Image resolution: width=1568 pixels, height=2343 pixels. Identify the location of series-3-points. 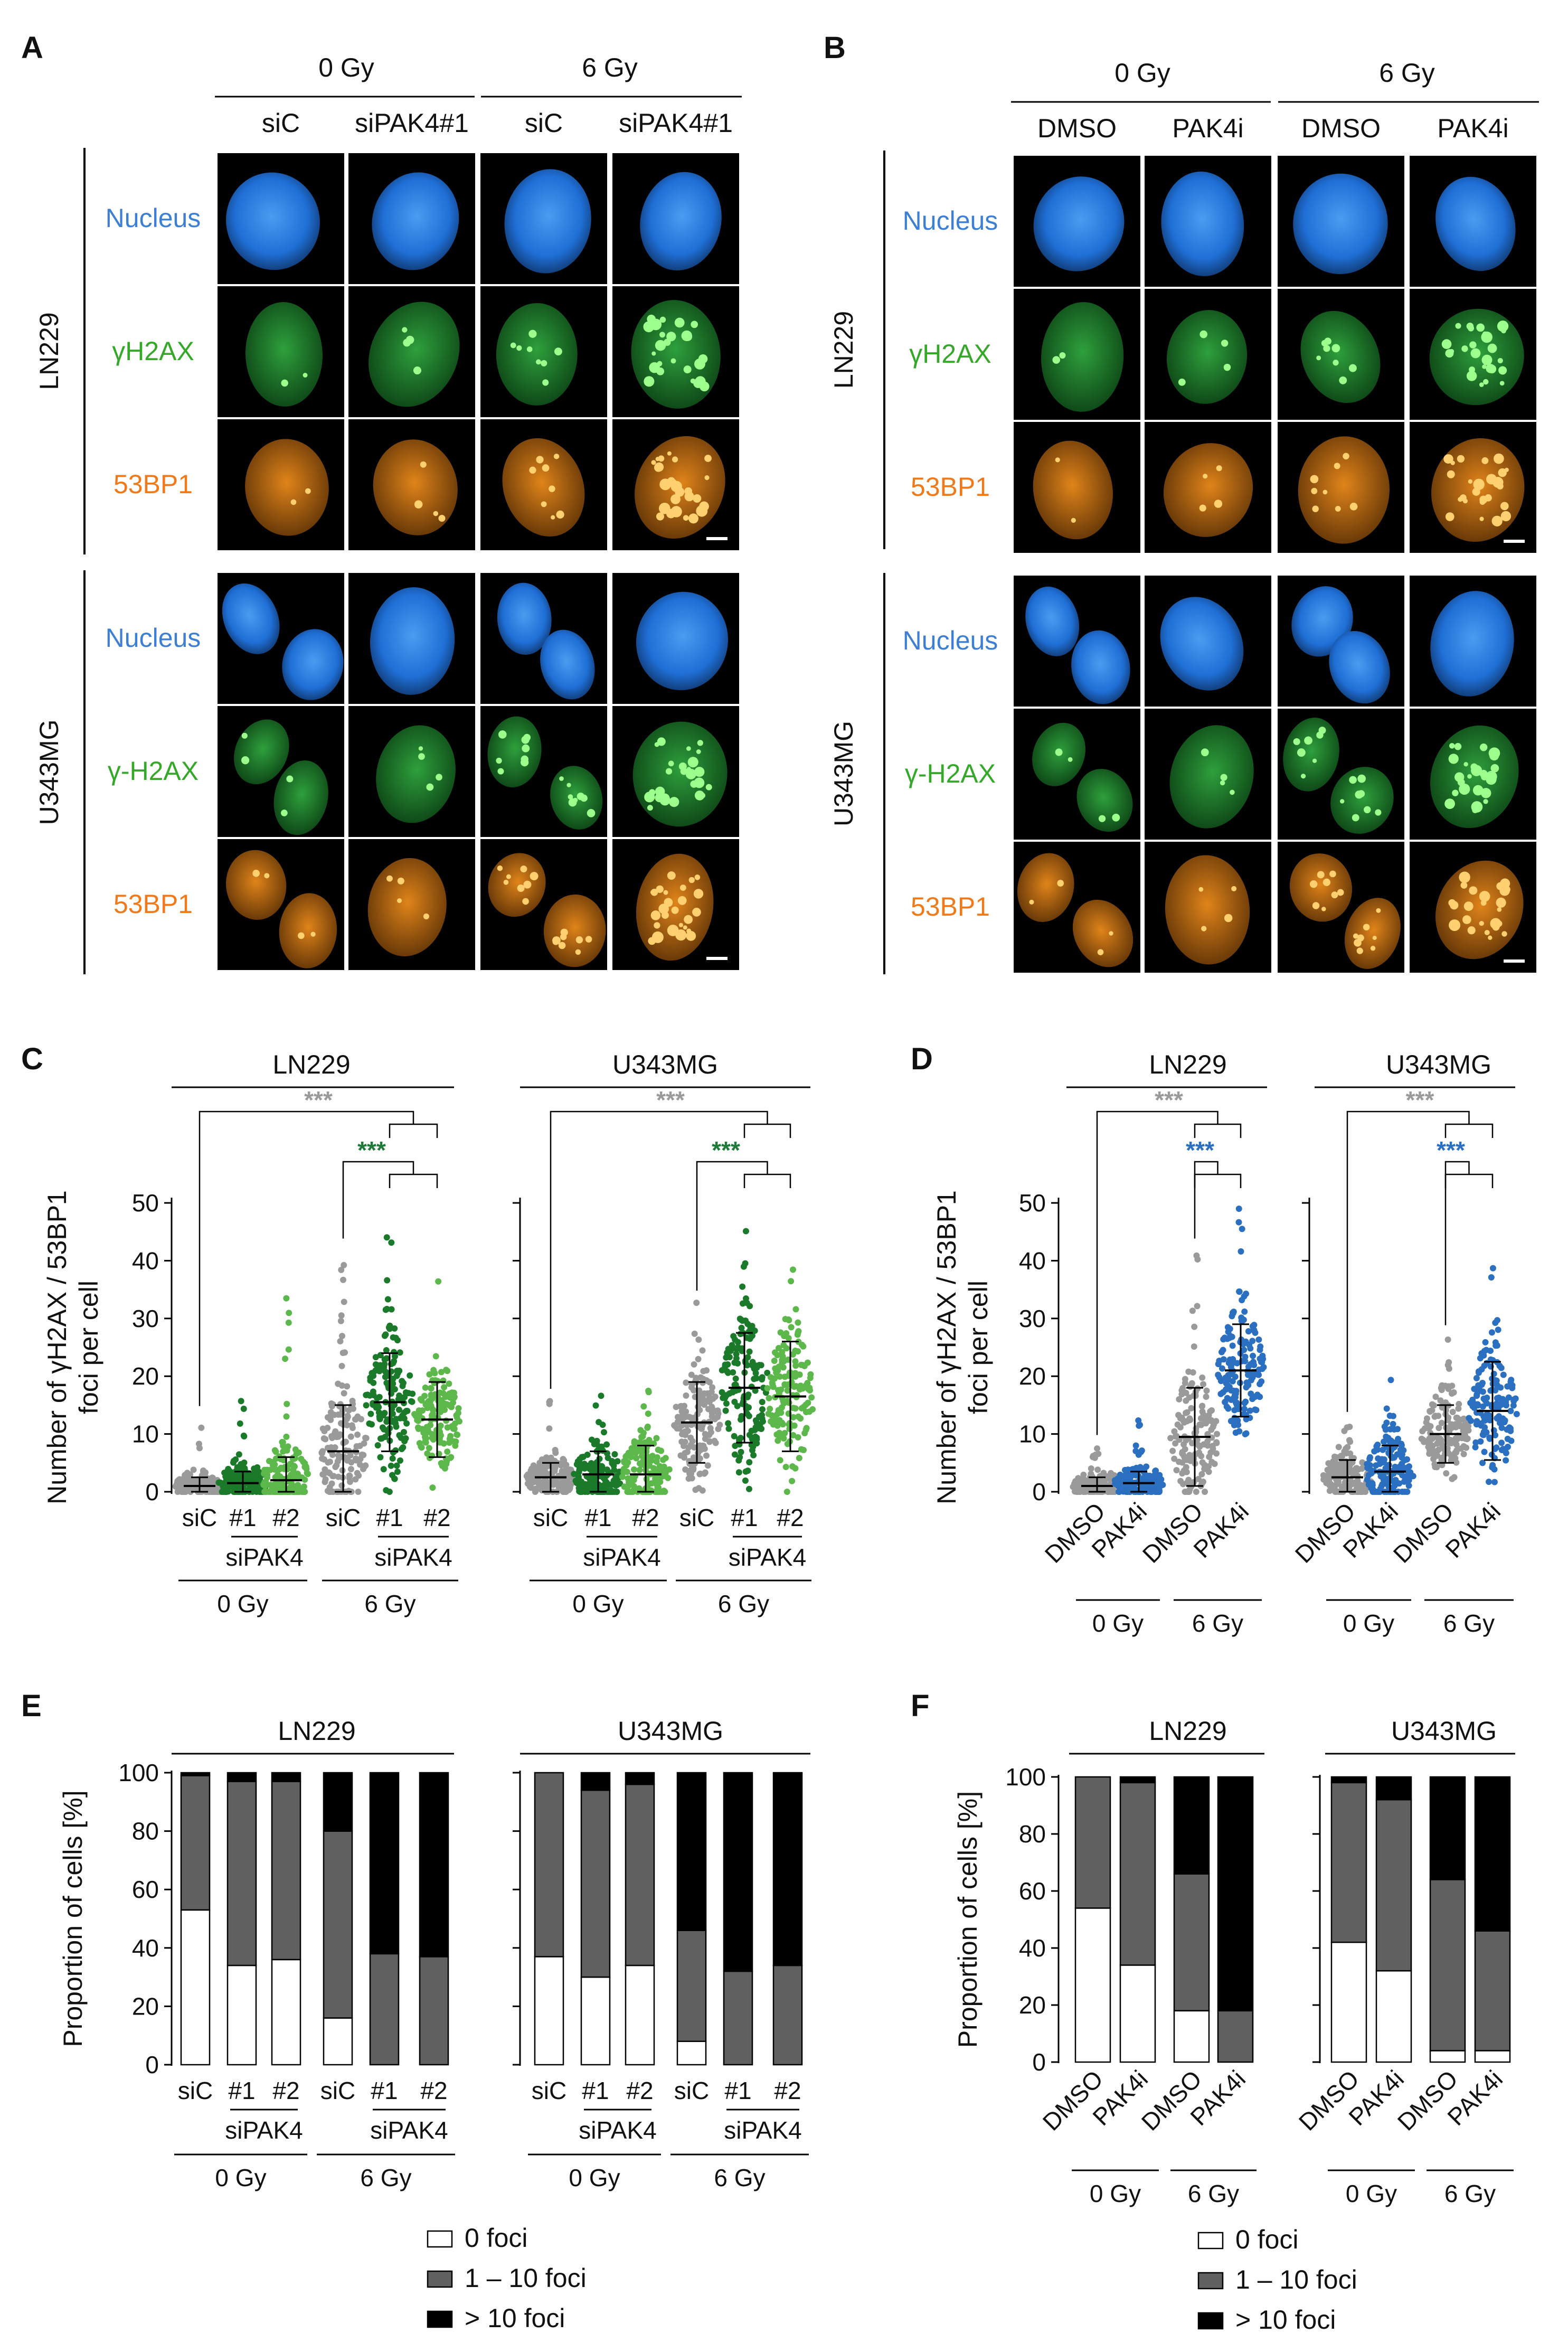
(344, 1378).